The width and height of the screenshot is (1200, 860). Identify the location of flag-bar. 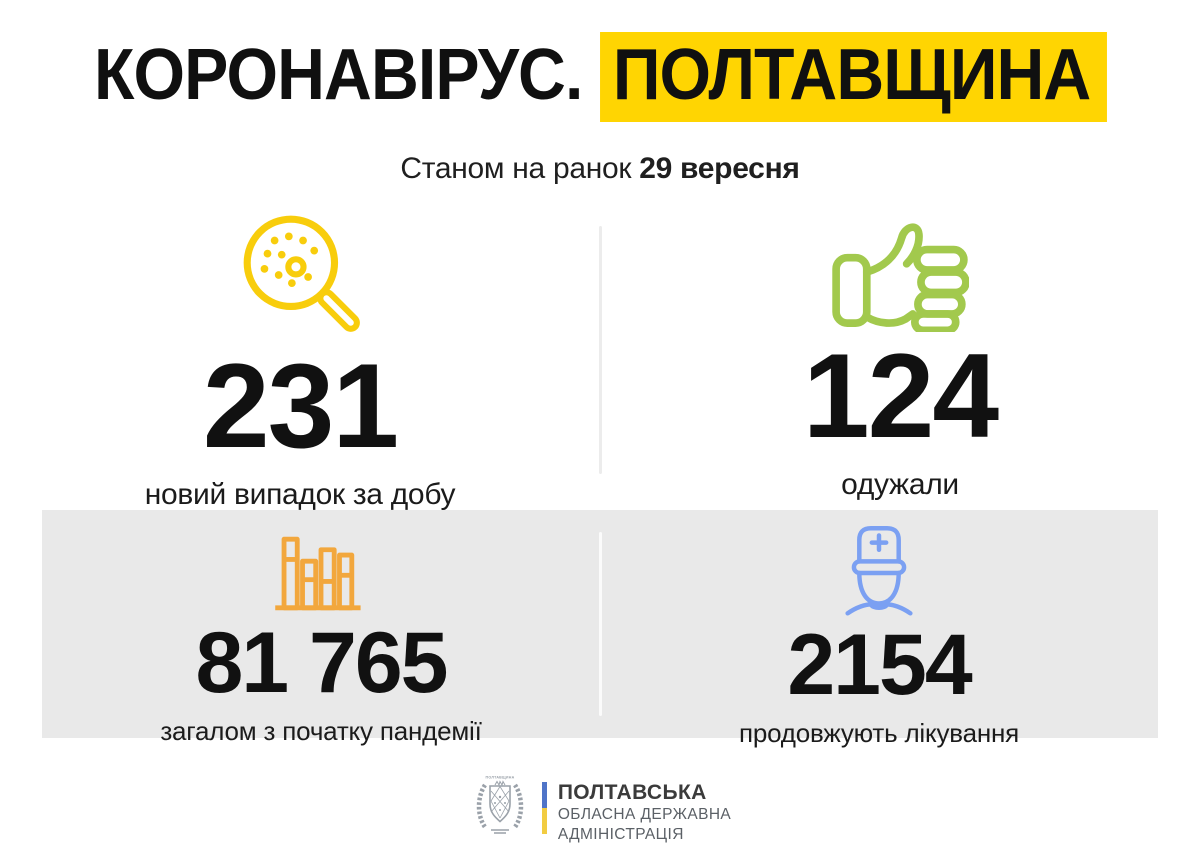
(544, 808).